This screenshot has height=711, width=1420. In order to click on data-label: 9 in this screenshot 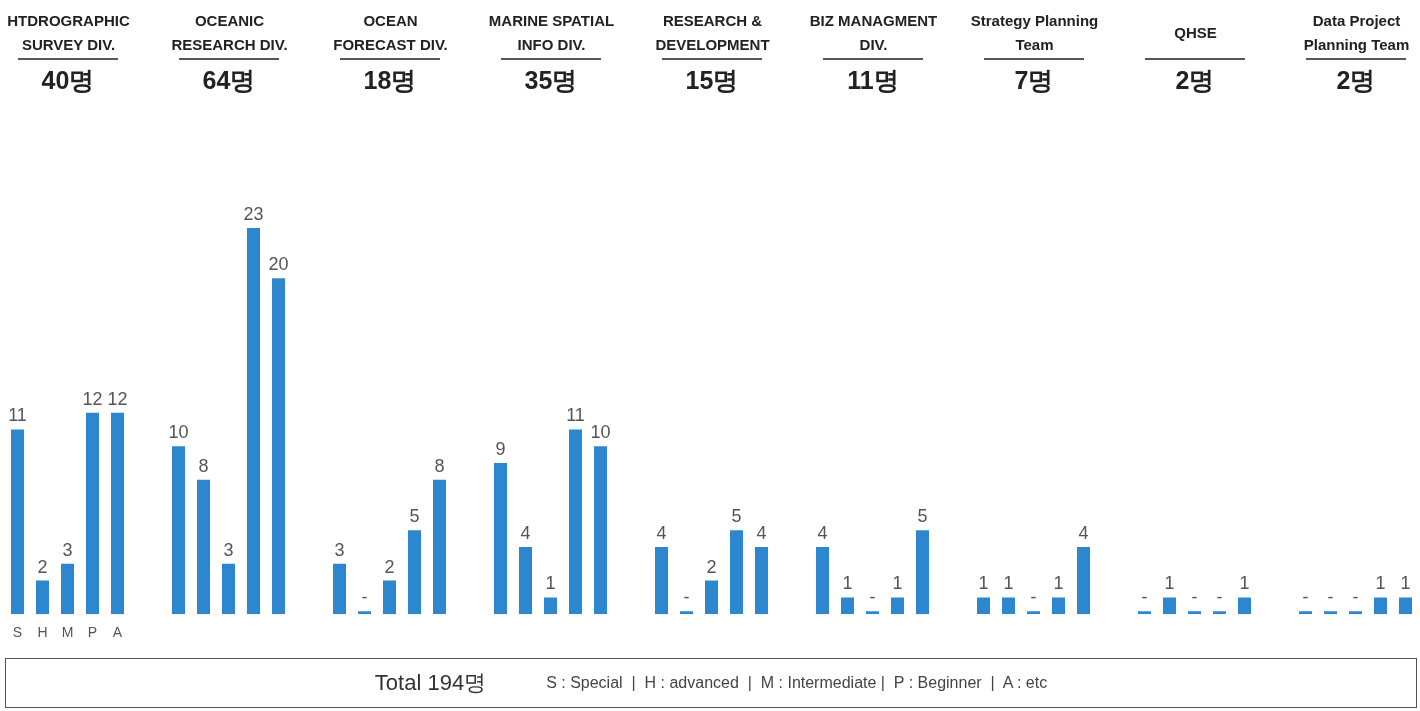, I will do `click(500, 449)`.